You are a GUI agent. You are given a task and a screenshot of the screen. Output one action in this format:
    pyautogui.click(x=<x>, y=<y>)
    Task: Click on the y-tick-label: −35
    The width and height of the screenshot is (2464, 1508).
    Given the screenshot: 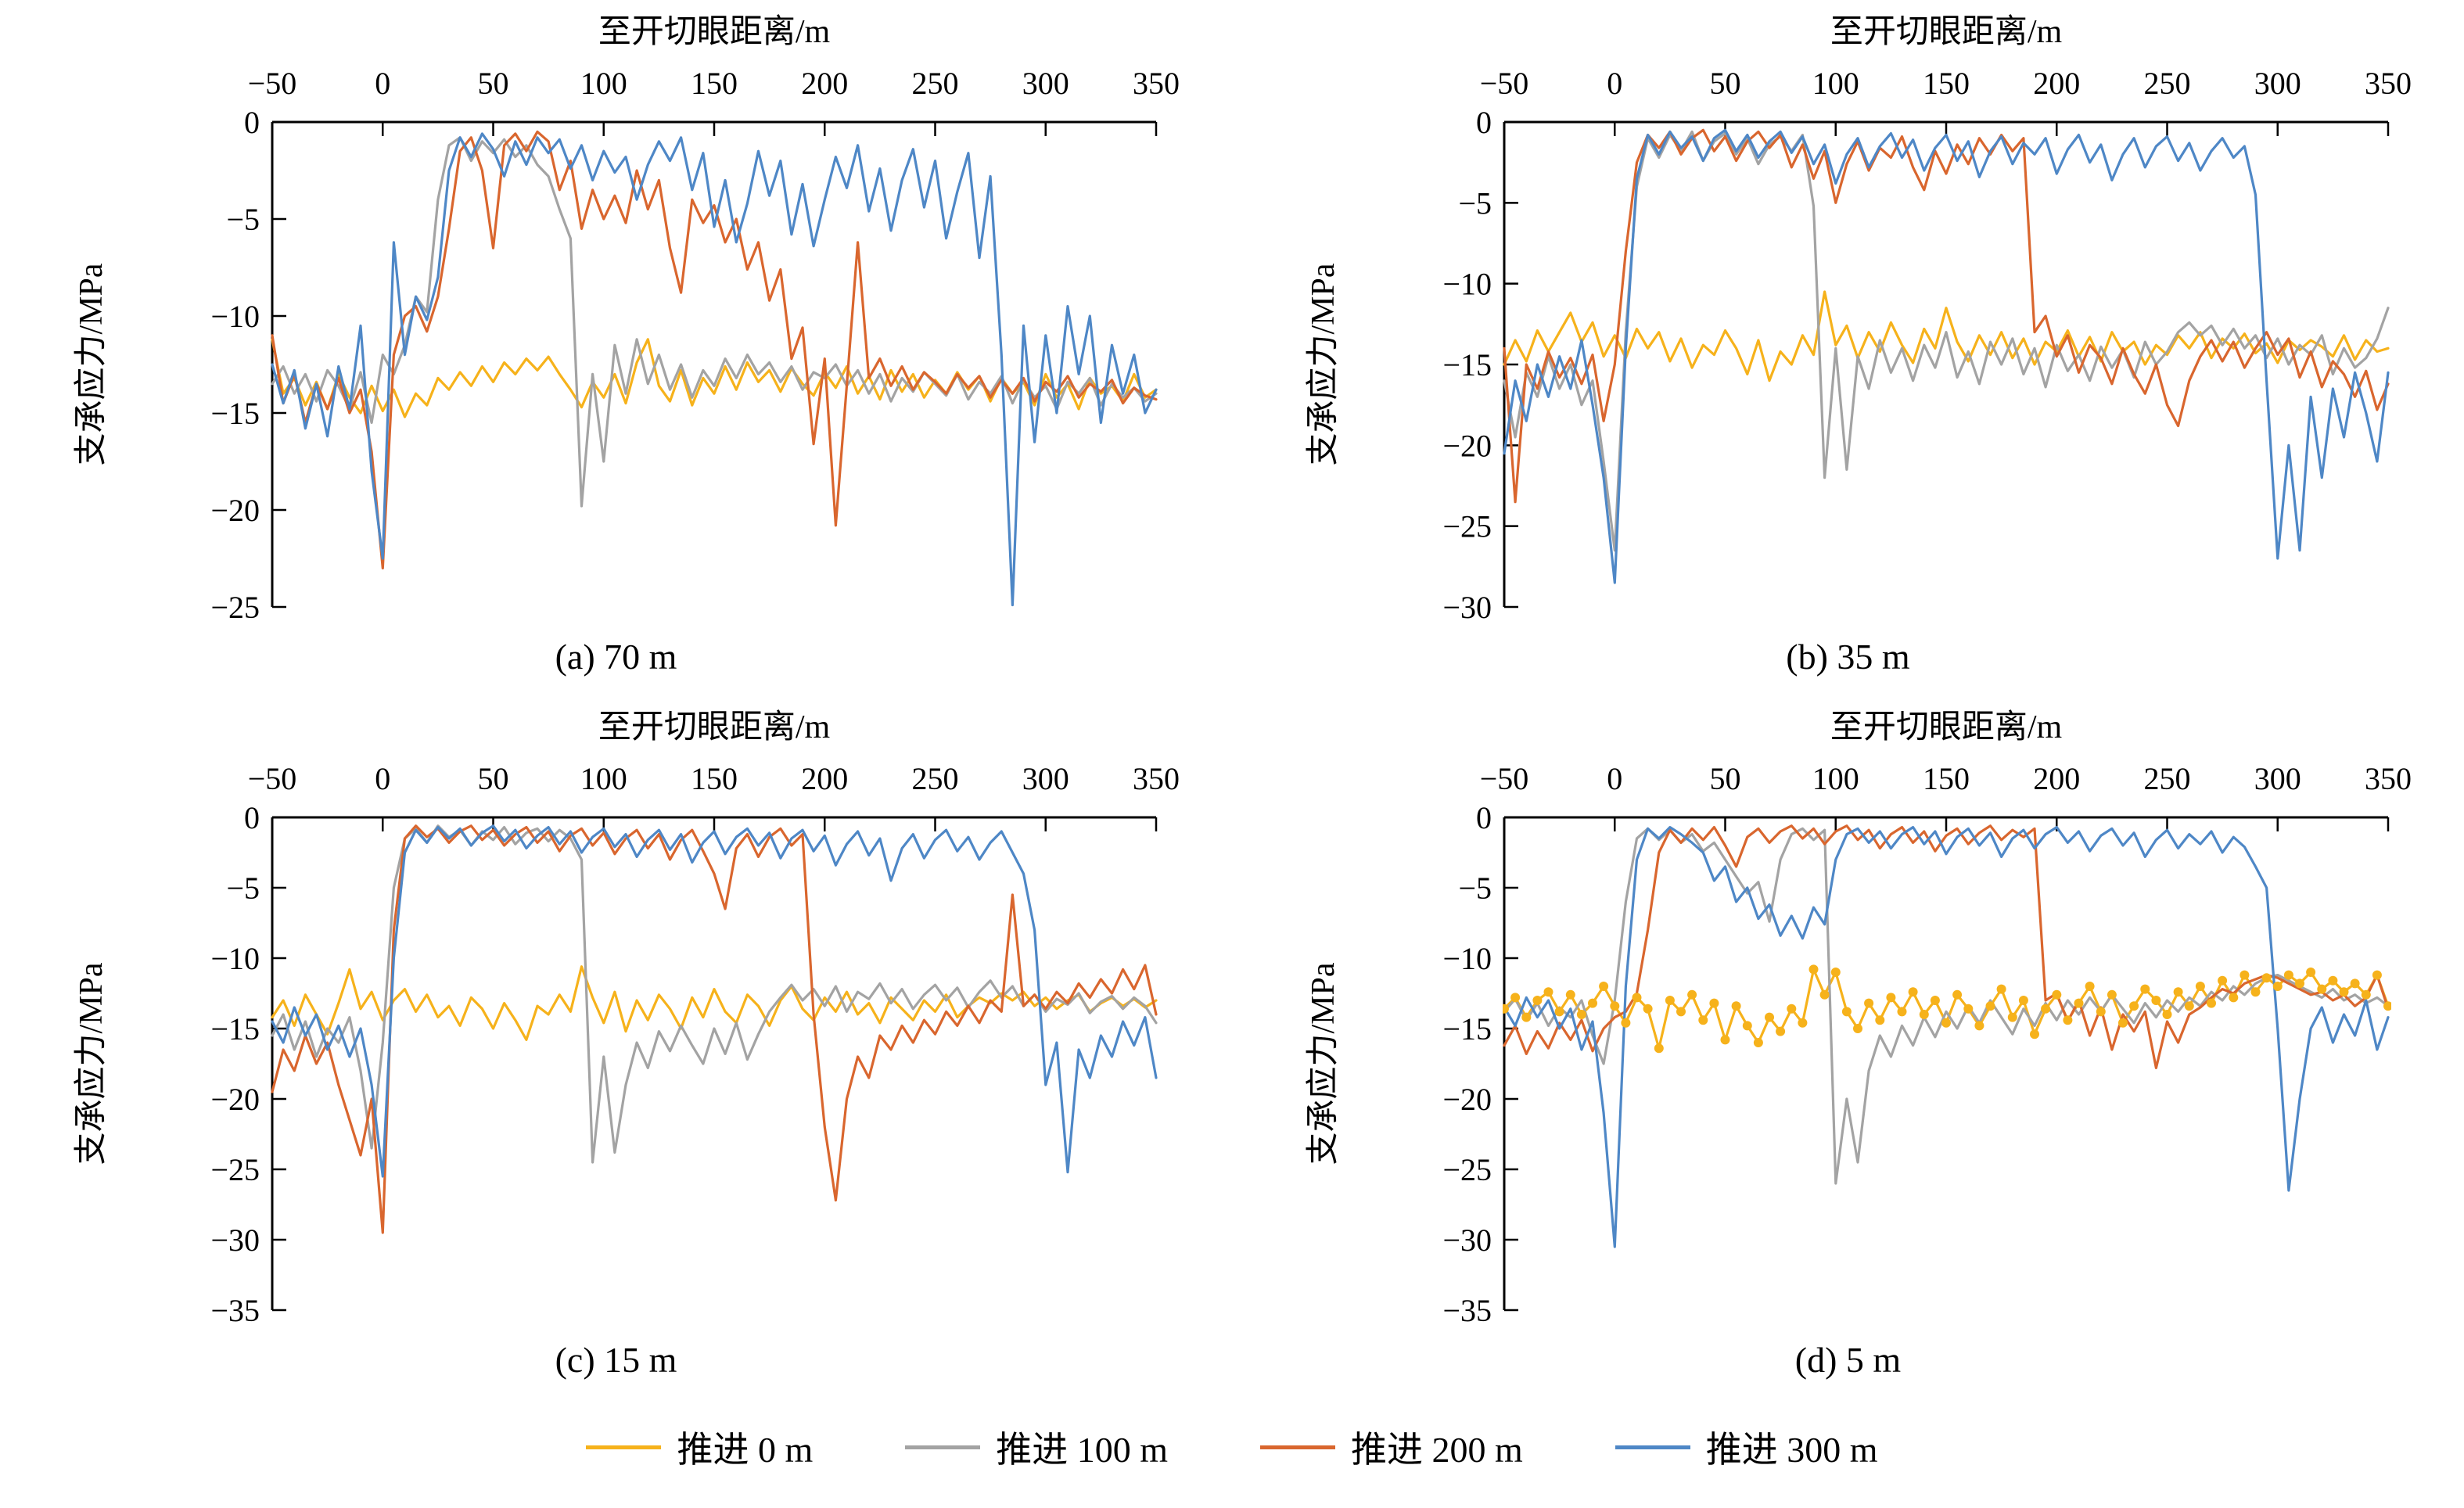 What is the action you would take?
    pyautogui.click(x=1467, y=1309)
    